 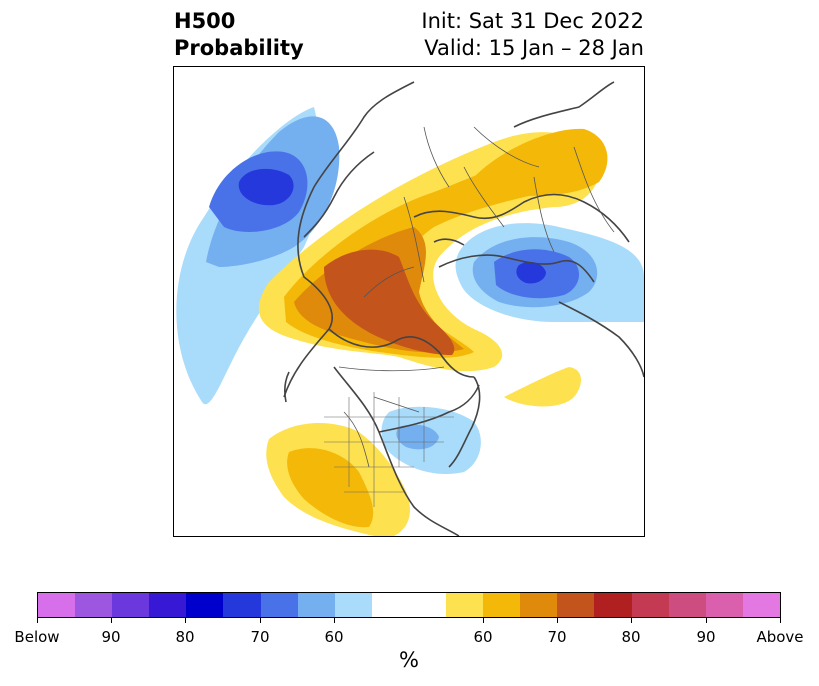 What do you see at coordinates (239, 48) in the screenshot?
I see `title-measure: Probability` at bounding box center [239, 48].